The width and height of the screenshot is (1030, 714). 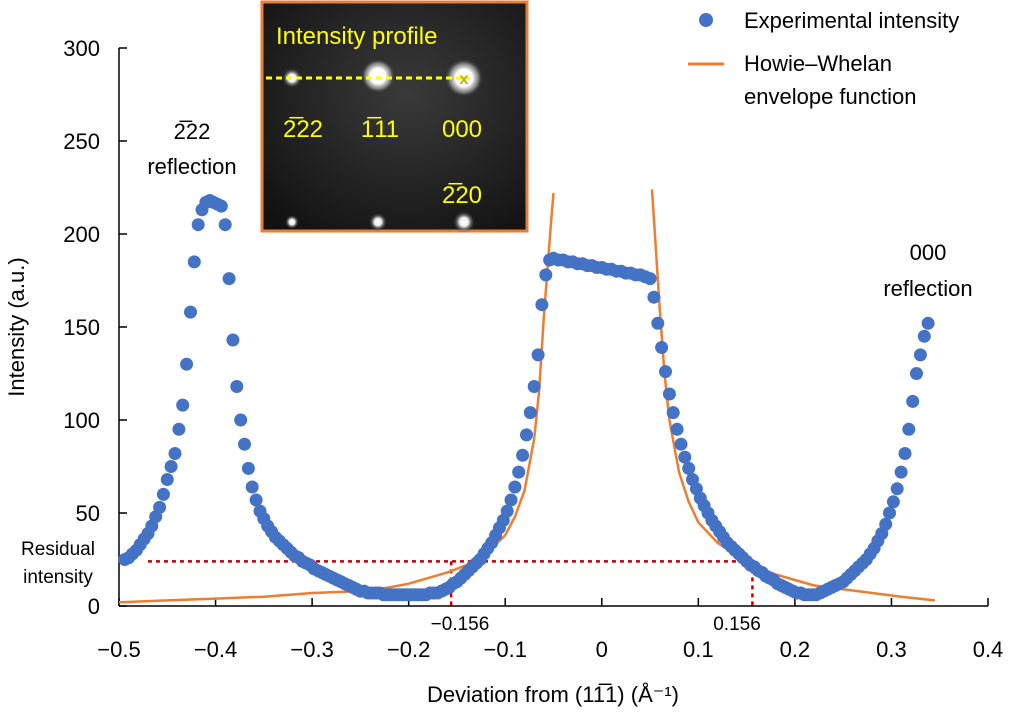 I want to click on inset-label-220: 2̅20, so click(x=462, y=195).